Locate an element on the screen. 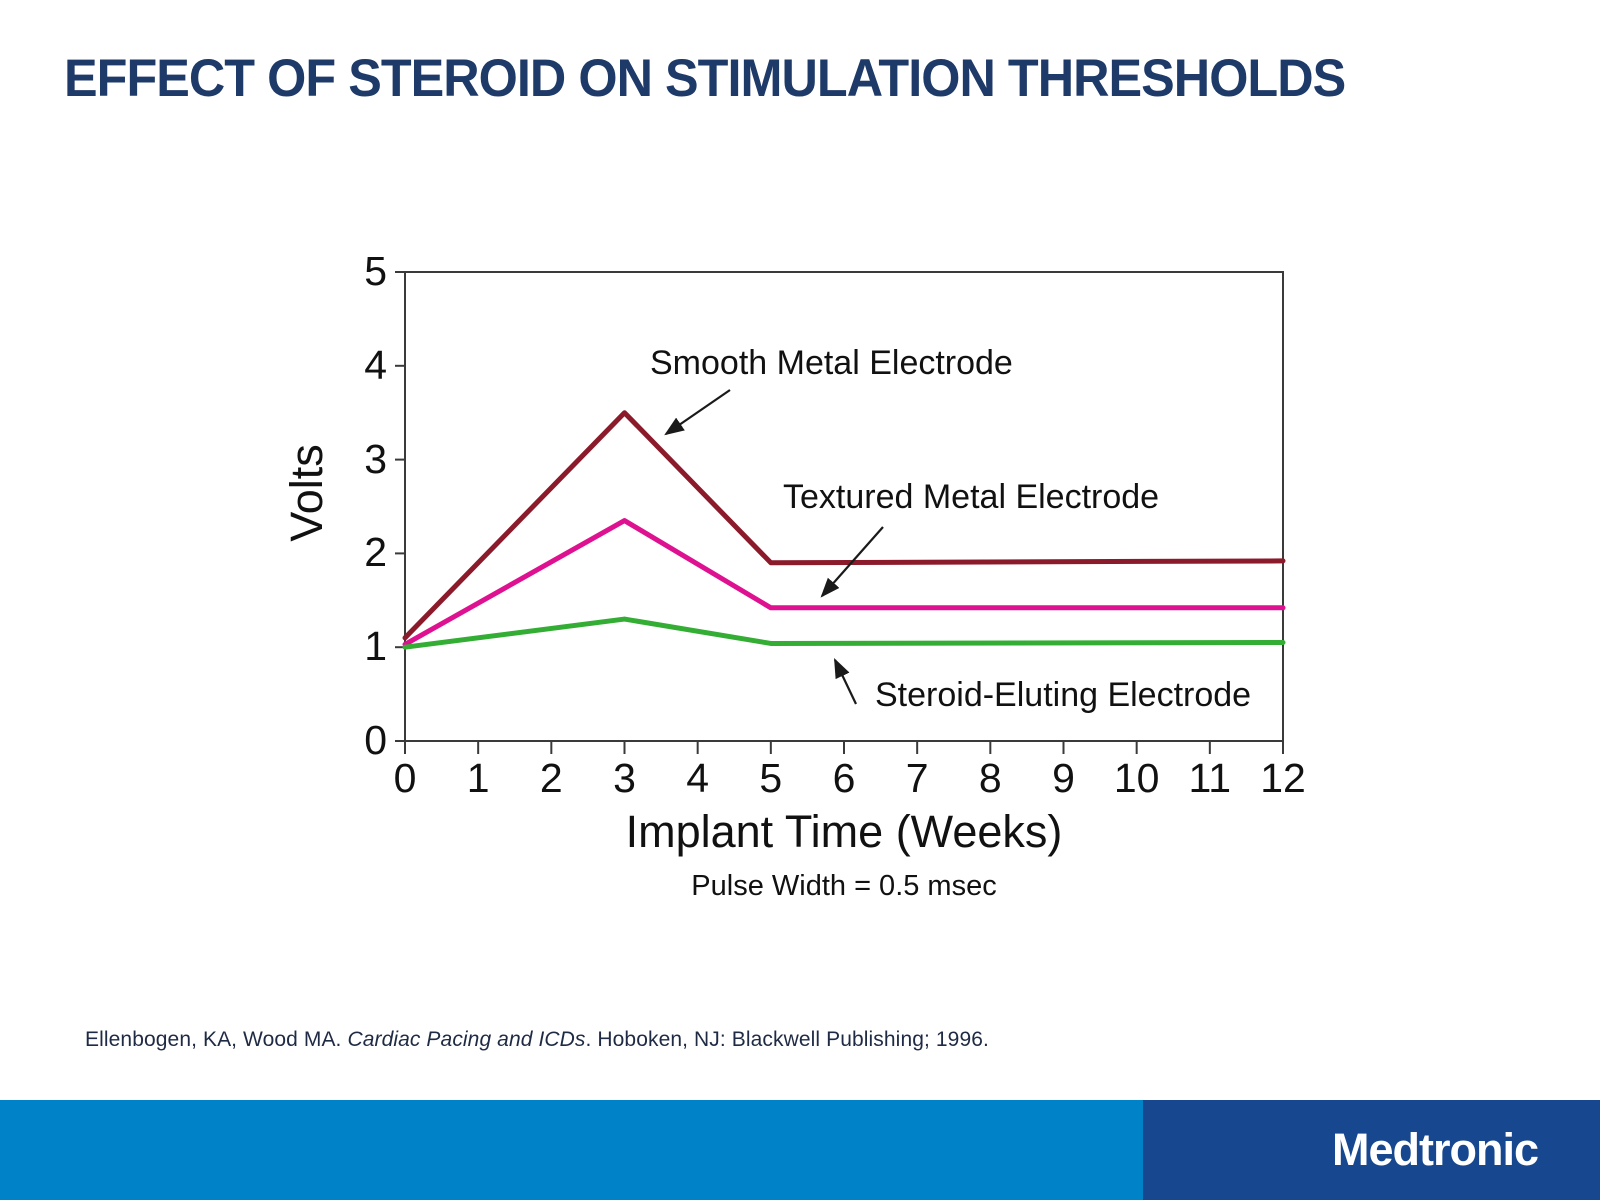 The image size is (1600, 1200). pulse-width-note: Pulse Width = 0.5 msec is located at coordinates (844, 886).